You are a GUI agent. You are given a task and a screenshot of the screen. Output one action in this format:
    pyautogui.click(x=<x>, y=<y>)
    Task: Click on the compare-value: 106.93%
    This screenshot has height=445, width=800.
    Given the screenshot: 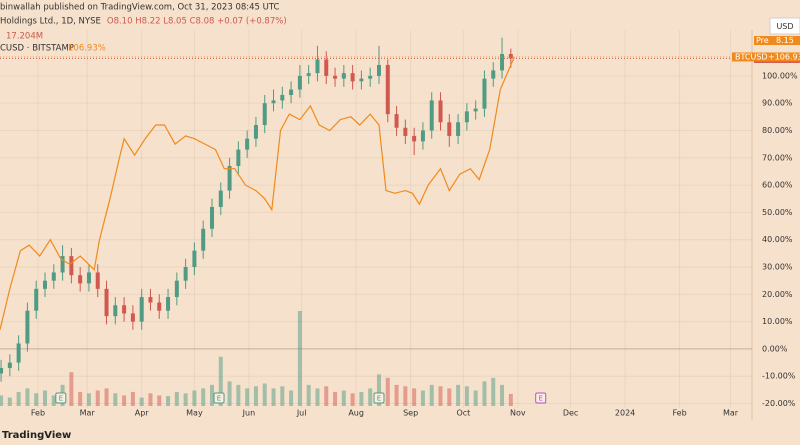 What is the action you would take?
    pyautogui.click(x=87, y=49)
    